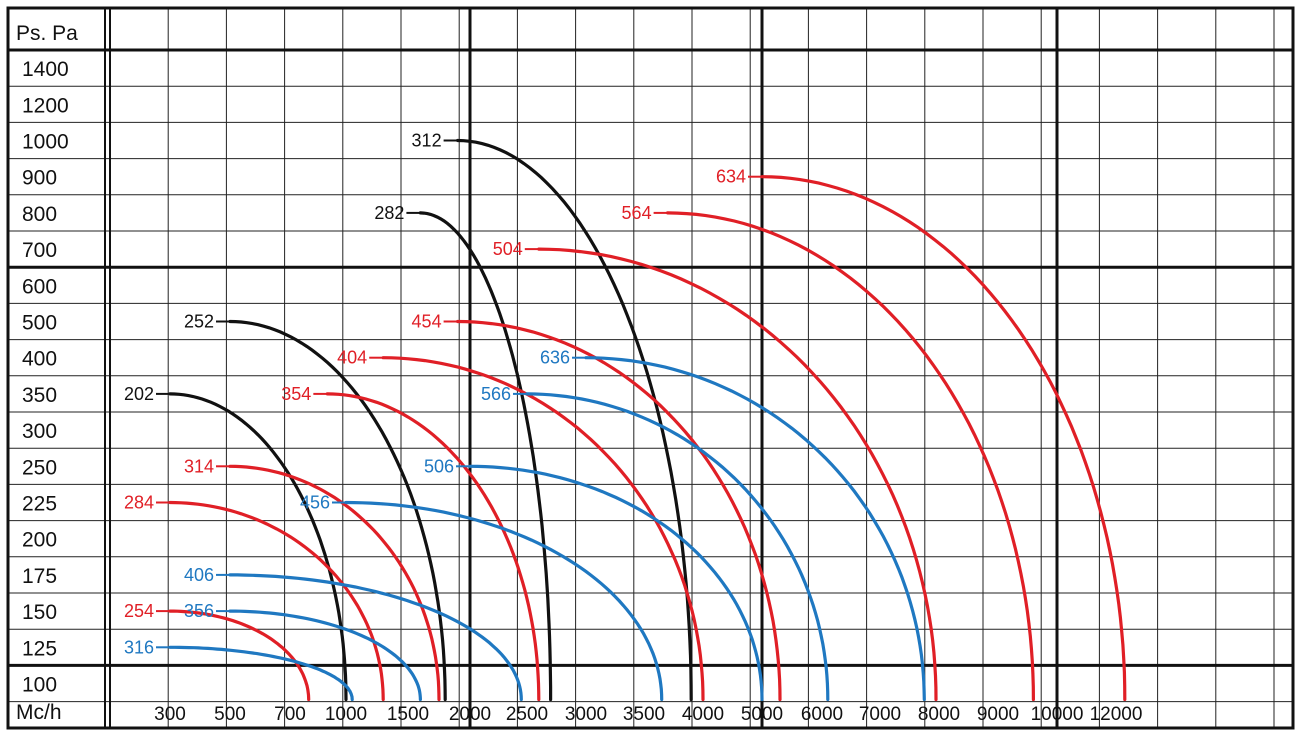 The height and width of the screenshot is (736, 1299). I want to click on x-tick-label: 3500, so click(644, 714).